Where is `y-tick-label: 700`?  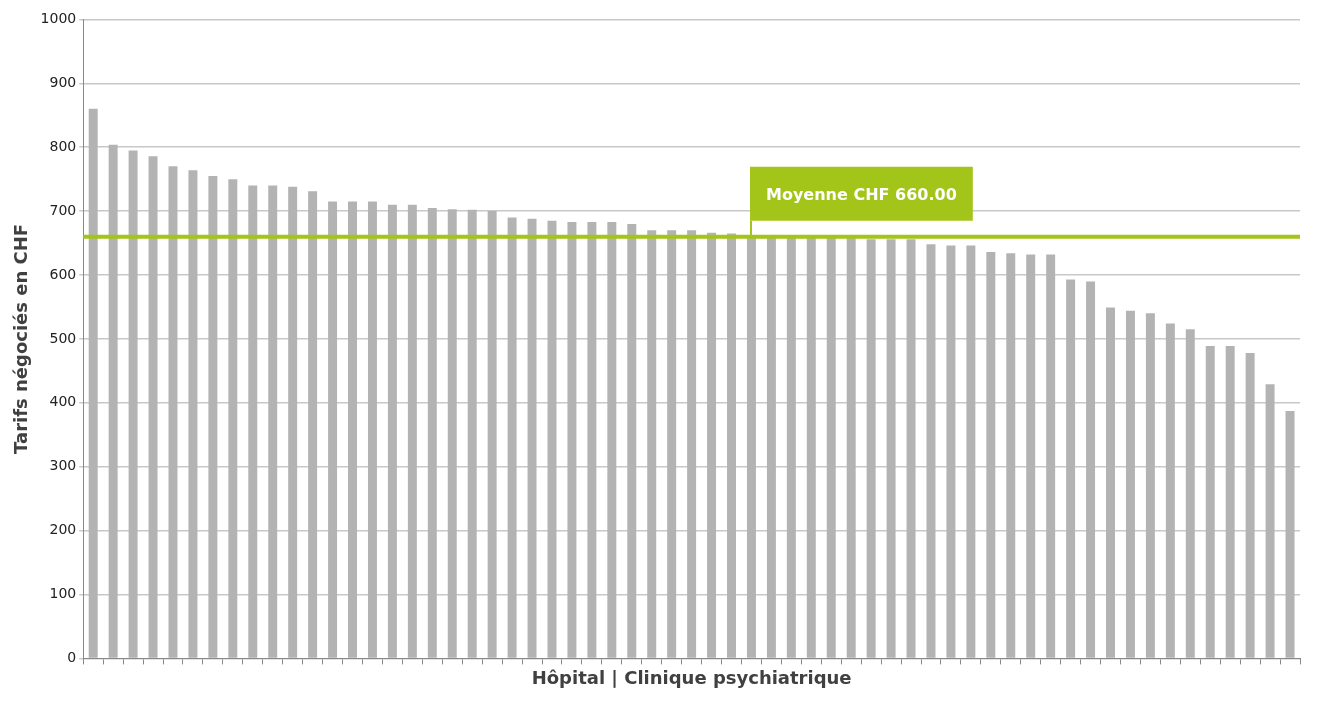
y-tick-label: 700 is located at coordinates (63, 209).